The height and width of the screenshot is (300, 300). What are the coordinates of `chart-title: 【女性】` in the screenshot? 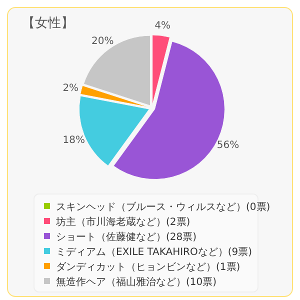 It's located at (48, 23).